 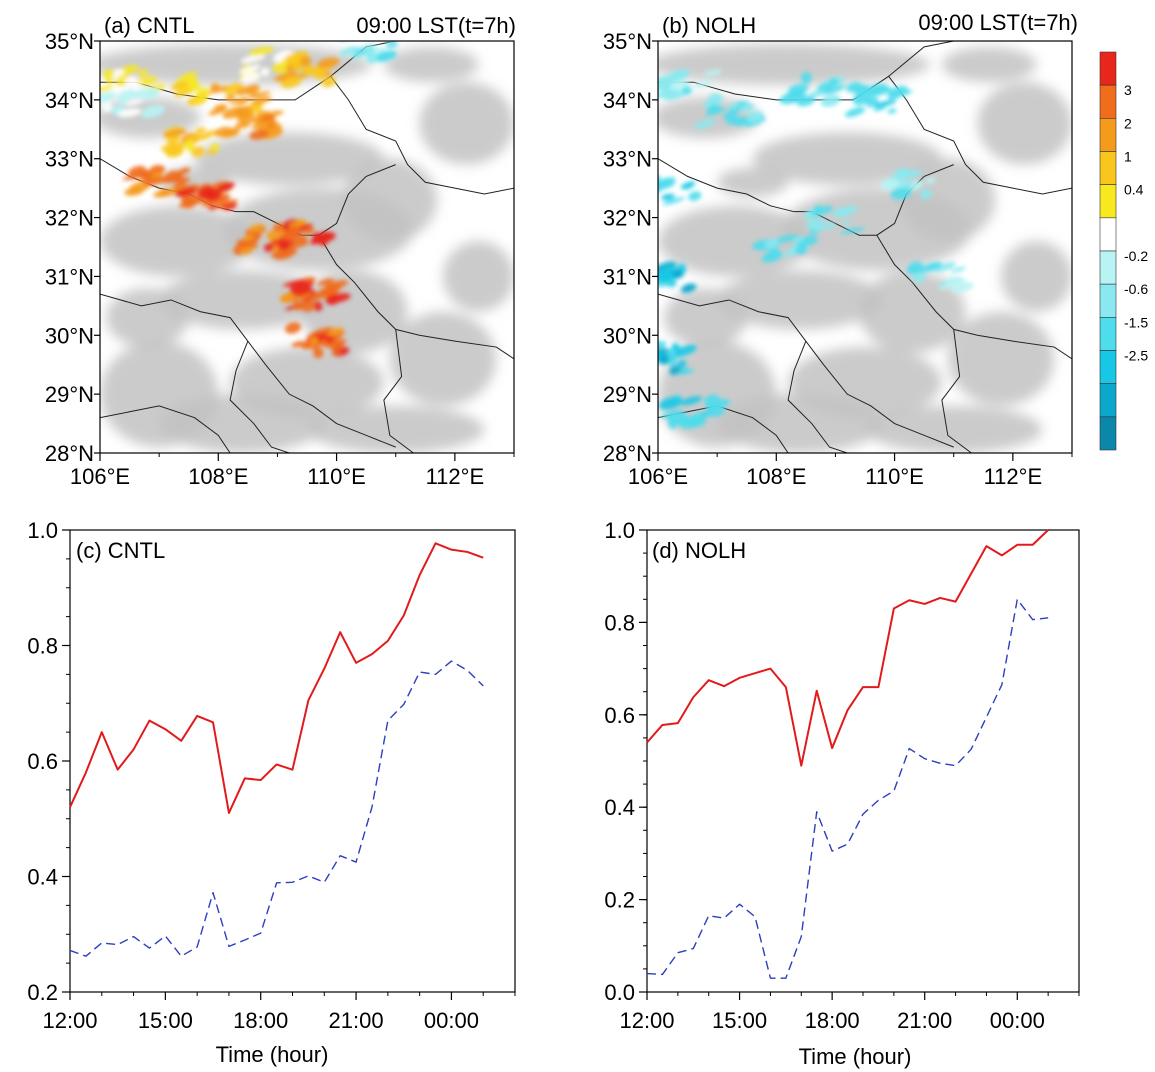 What do you see at coordinates (847, 648) in the screenshot?
I see `series-line-solid` at bounding box center [847, 648].